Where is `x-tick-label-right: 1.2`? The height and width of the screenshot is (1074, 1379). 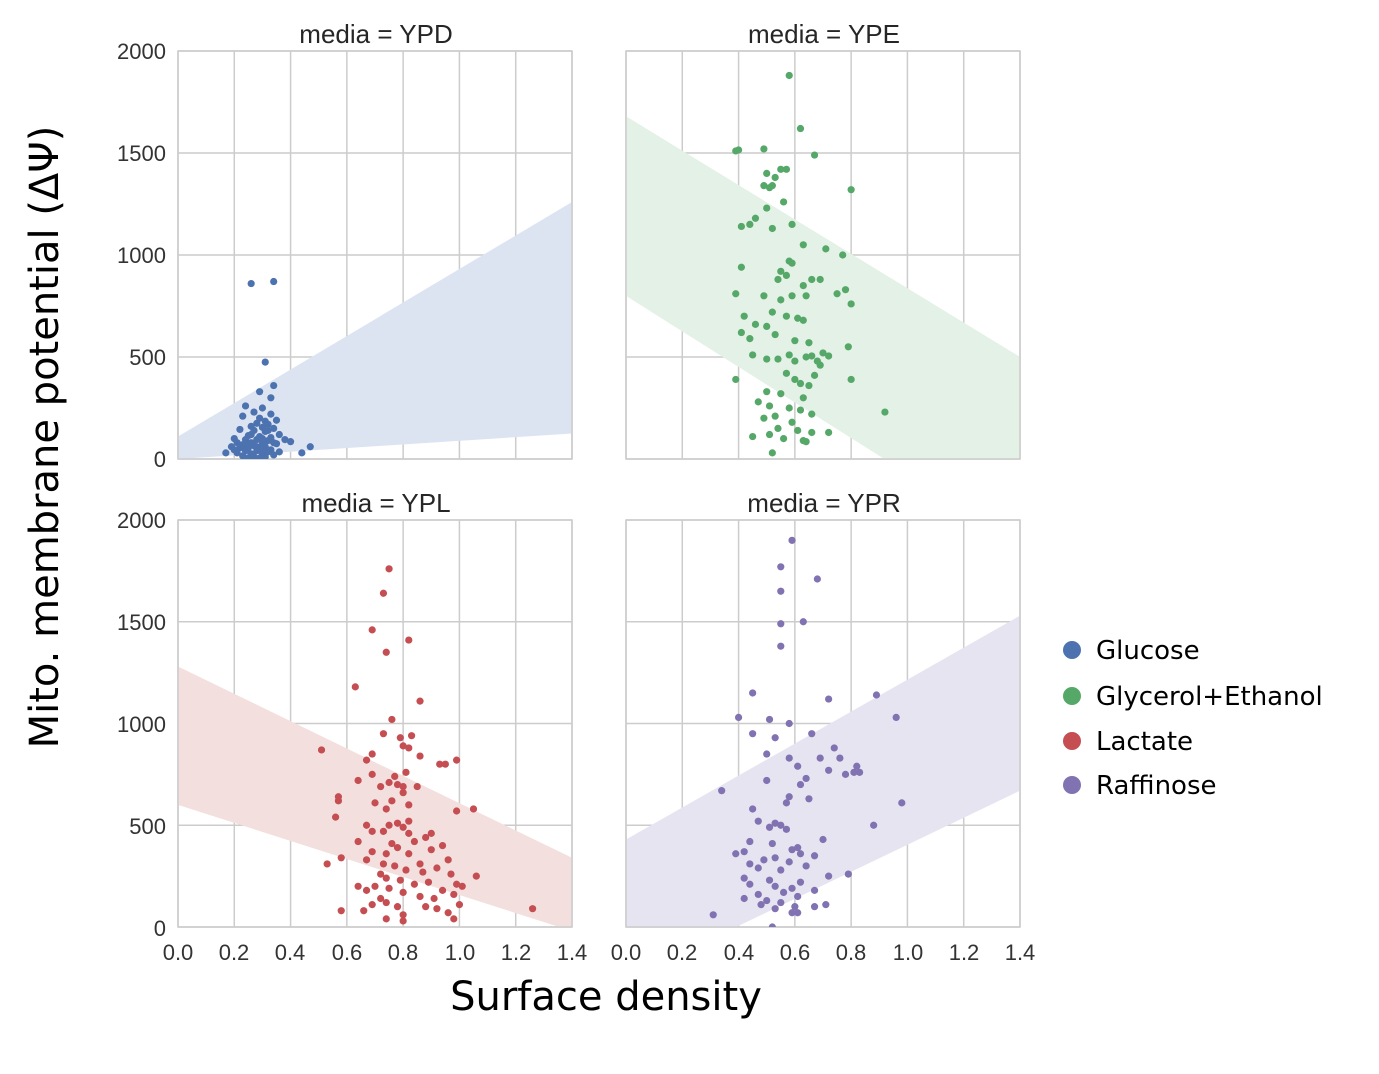
x-tick-label-right: 1.2 is located at coordinates (964, 952).